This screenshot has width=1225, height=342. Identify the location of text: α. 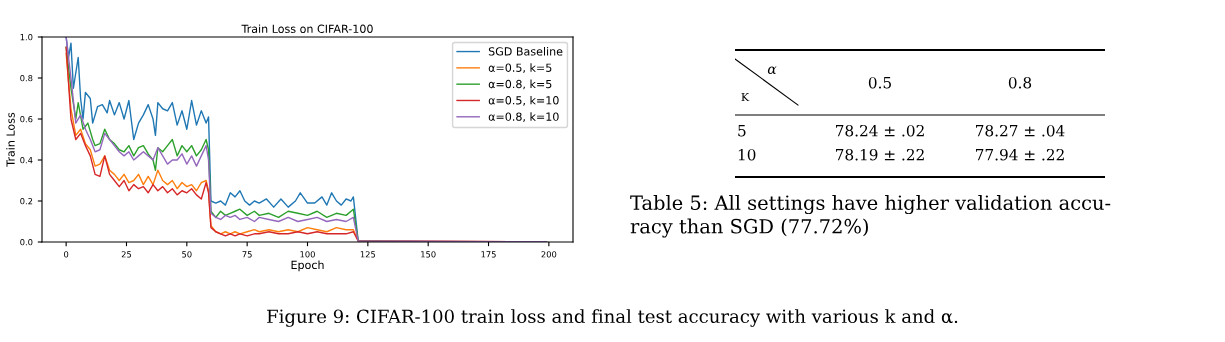
(772, 70).